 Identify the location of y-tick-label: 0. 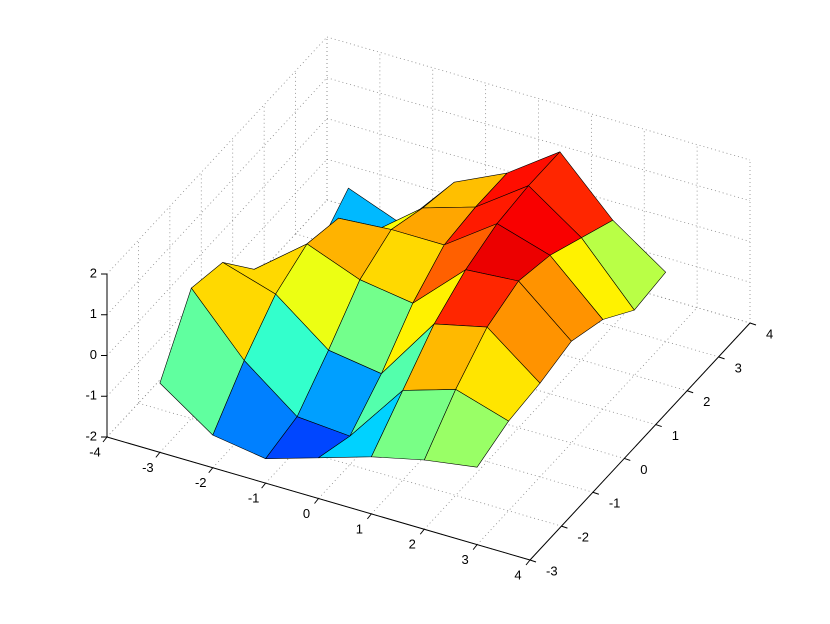
(643, 469).